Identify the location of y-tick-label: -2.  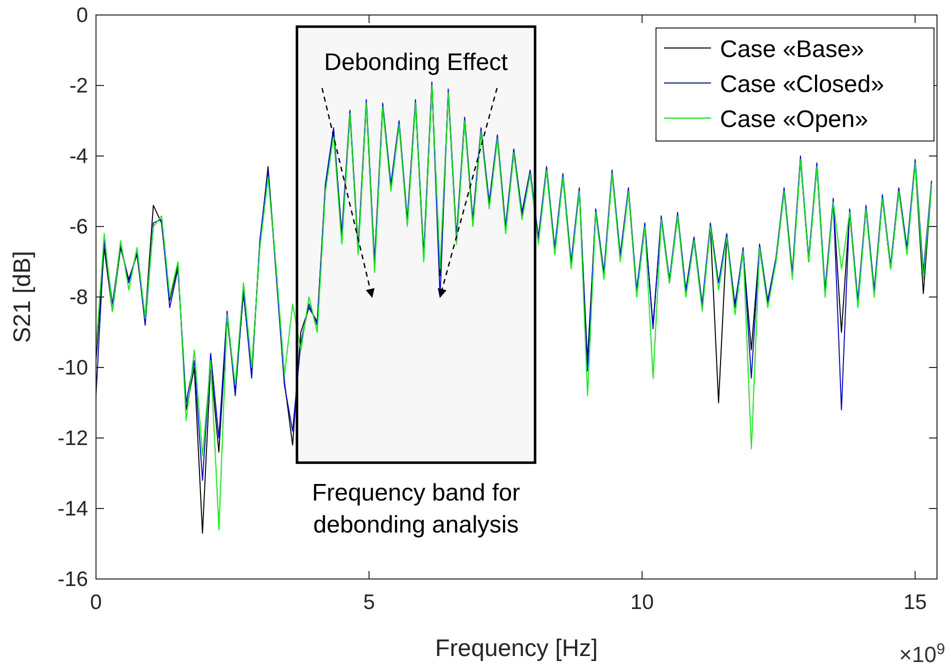
(78, 86).